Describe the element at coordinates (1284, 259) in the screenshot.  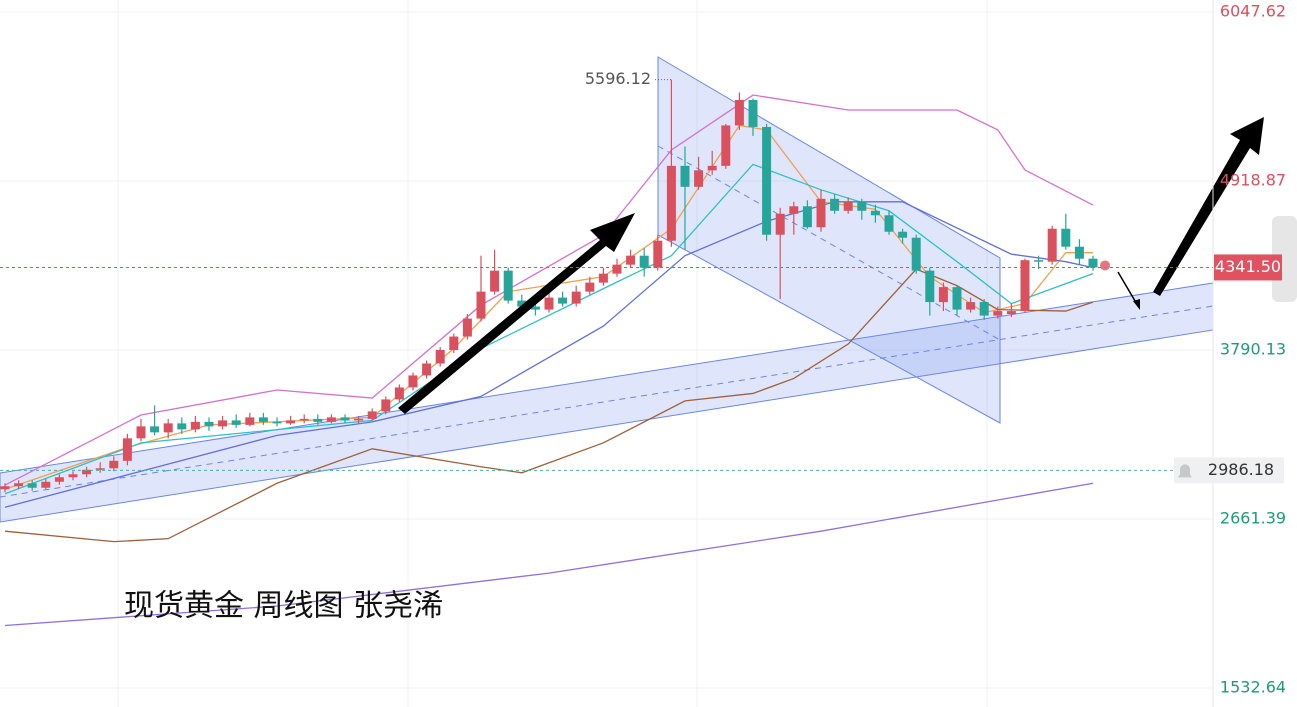
I see `side-button` at that location.